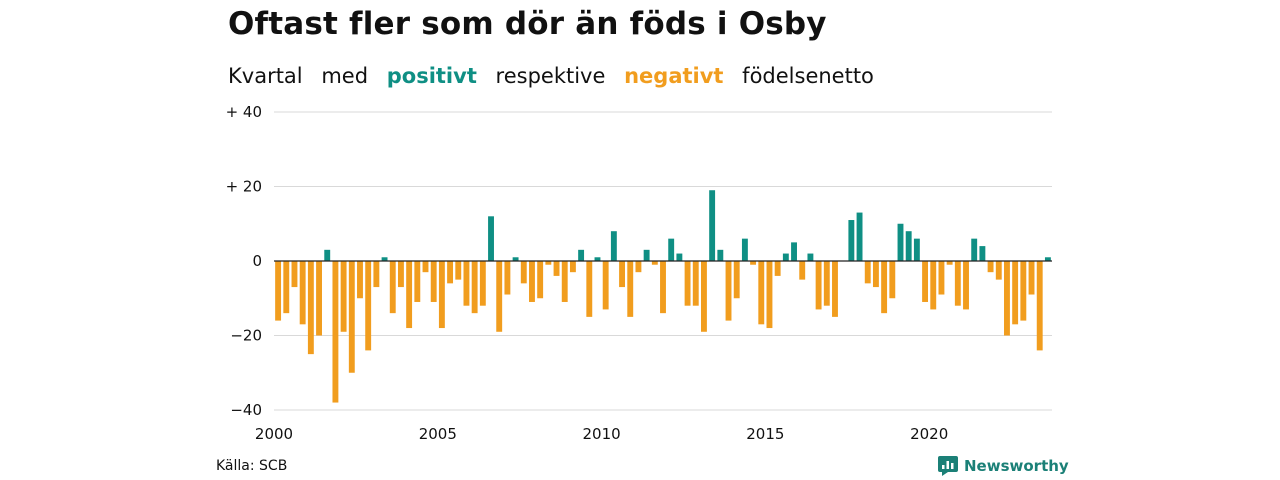  Describe the element at coordinates (765, 434) in the screenshot. I see `x-tick-label: 2015` at that location.